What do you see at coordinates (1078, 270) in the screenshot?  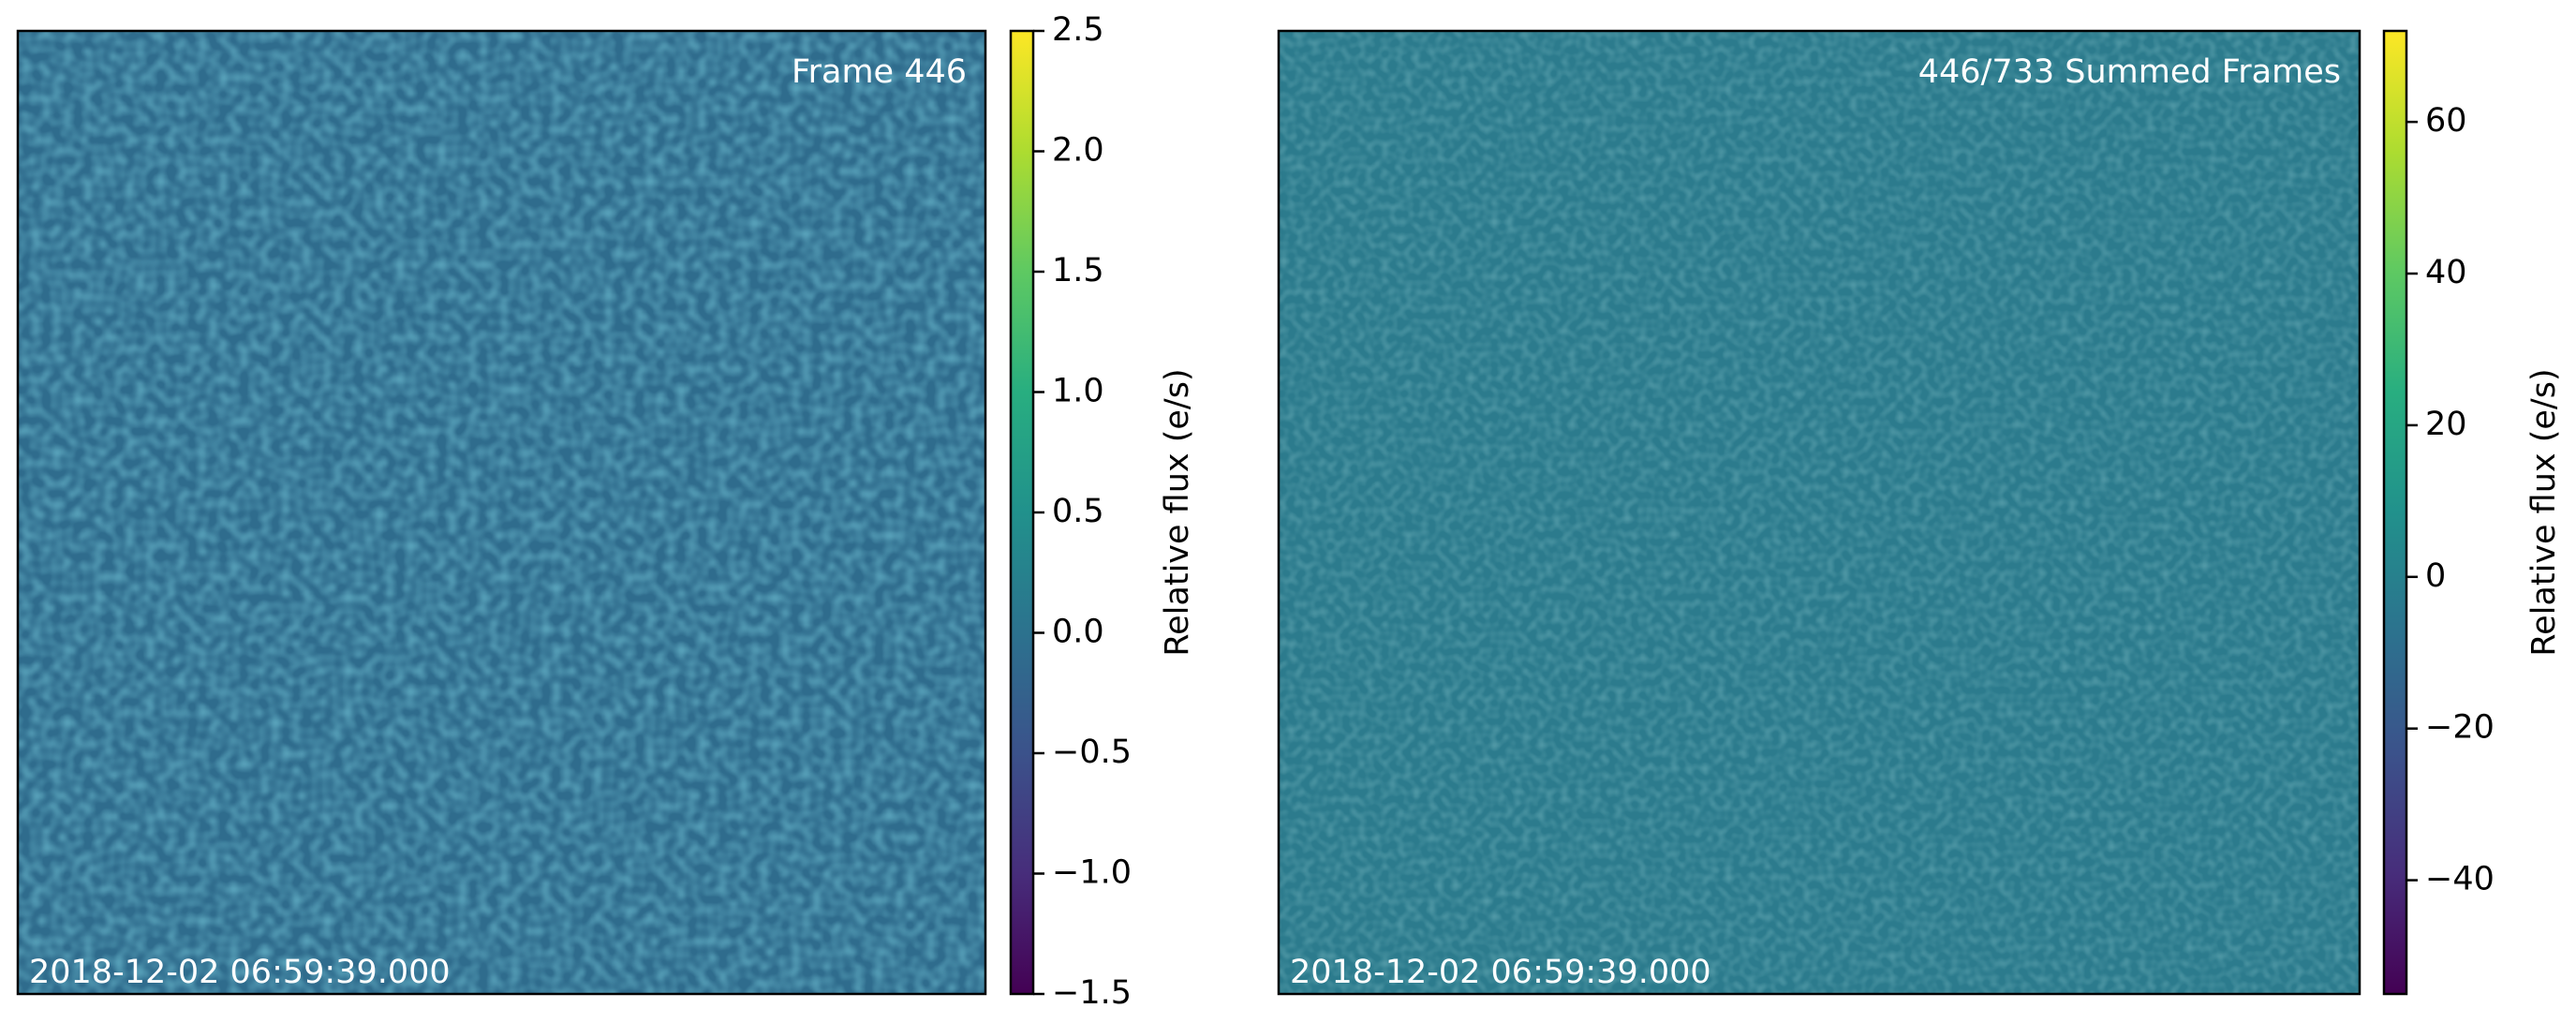 I see `tick-label: 1.5` at bounding box center [1078, 270].